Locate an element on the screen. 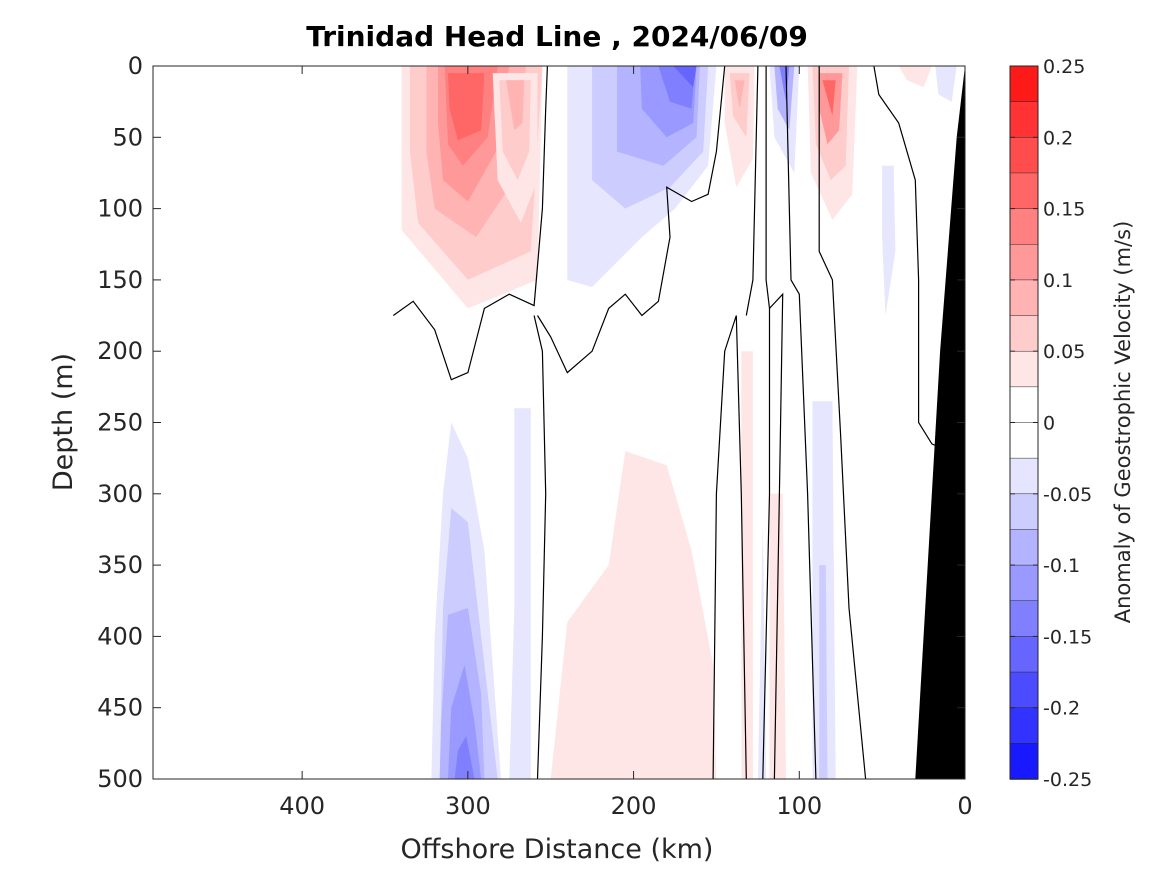 The image size is (1167, 879). colorbar-label: Anomaly of Geostrophic Velocity (m/s) is located at coordinates (1123, 422).